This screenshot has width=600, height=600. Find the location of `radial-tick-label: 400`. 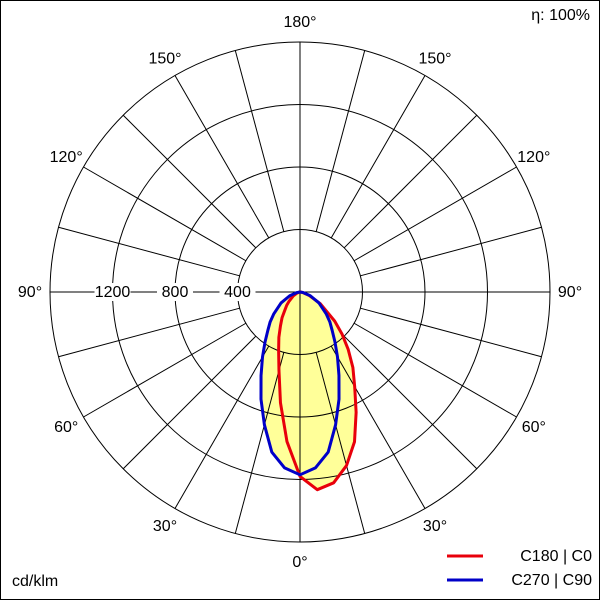

radial-tick-label: 400 is located at coordinates (237, 292).